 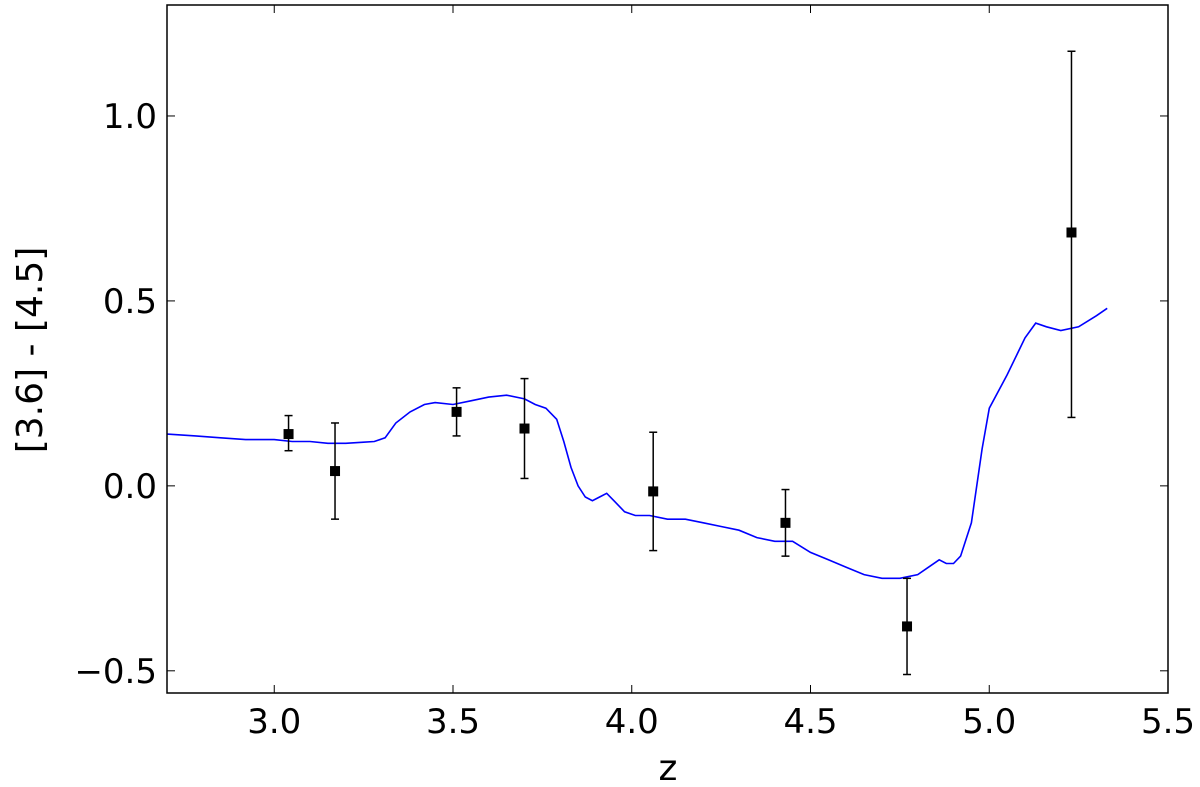 What do you see at coordinates (30, 350) in the screenshot?
I see `y-axis-label: [3.6] - [4.5]` at bounding box center [30, 350].